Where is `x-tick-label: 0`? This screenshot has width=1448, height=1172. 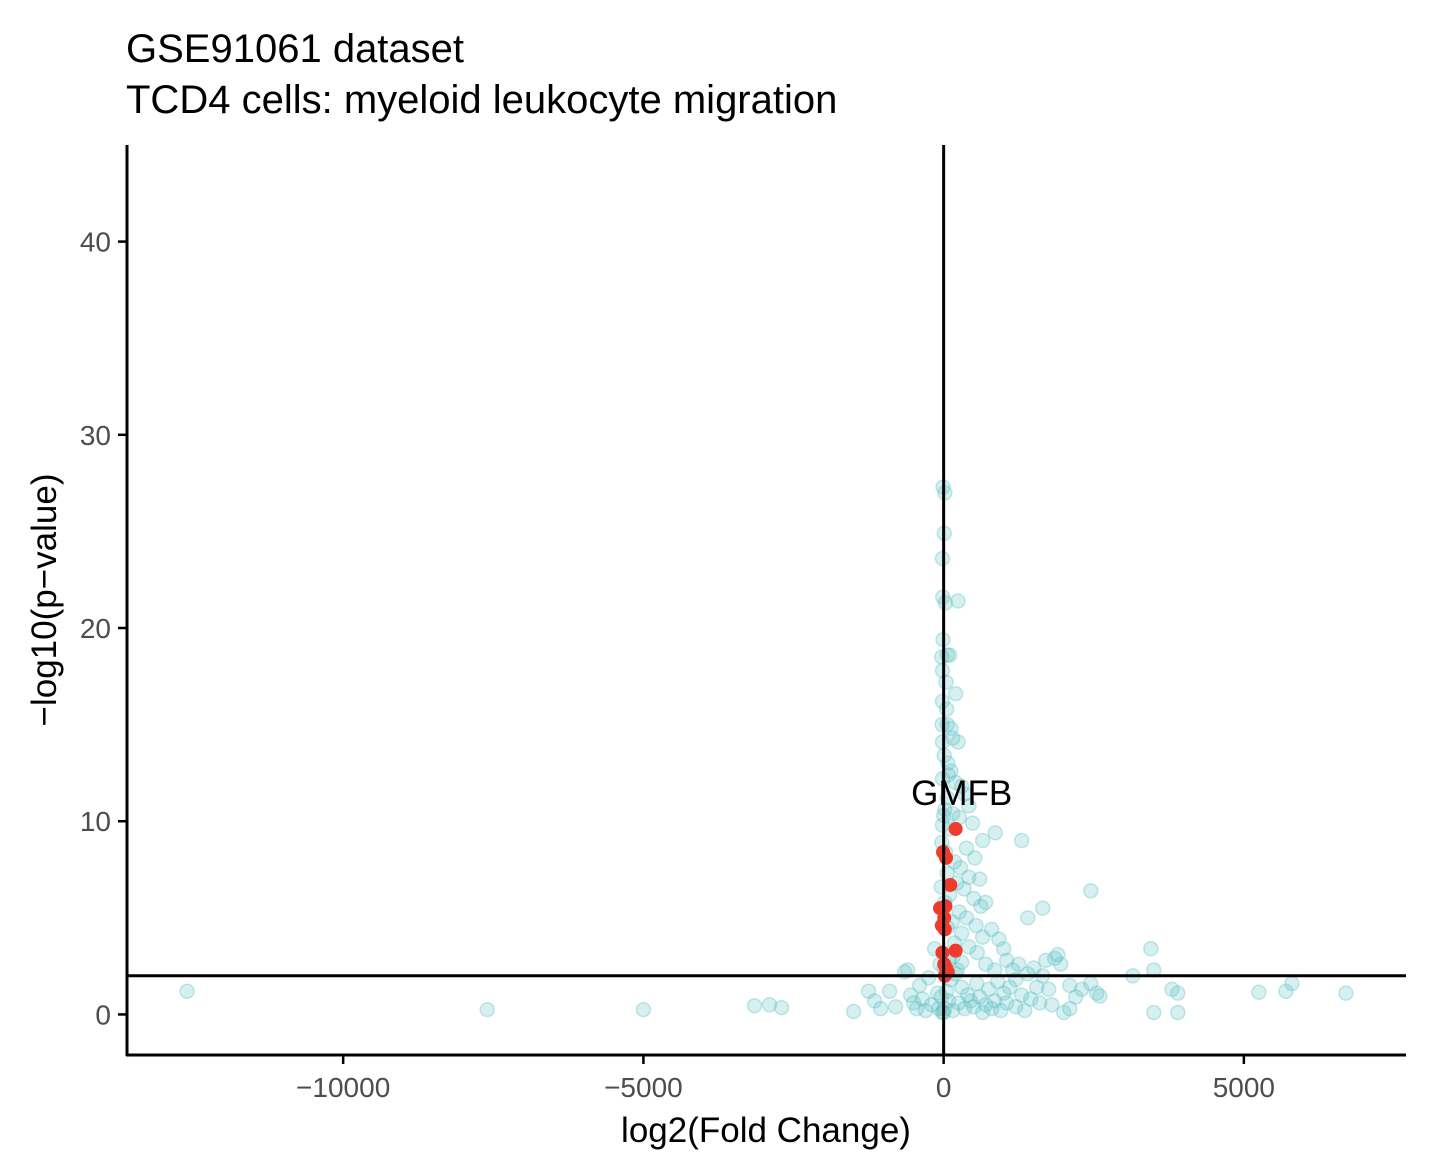
x-tick-label: 0 is located at coordinates (944, 1087).